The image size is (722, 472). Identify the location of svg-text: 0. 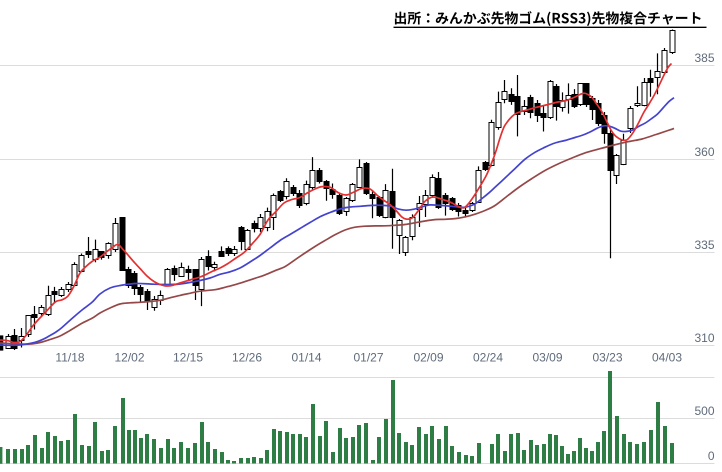
(711, 456).